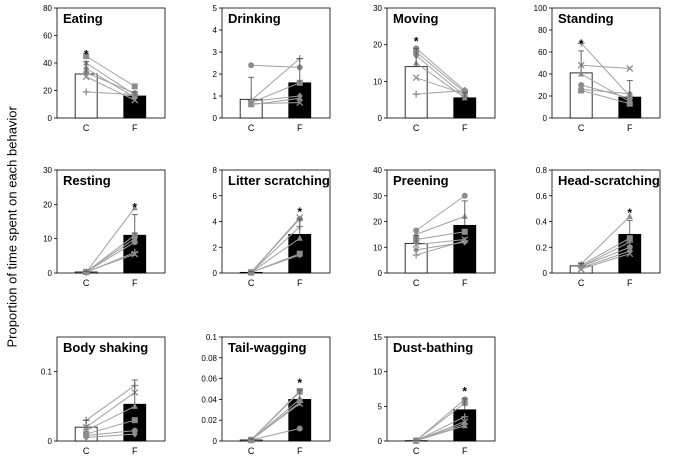 The height and width of the screenshot is (460, 678). Describe the element at coordinates (83, 18) in the screenshot. I see `panel-title: Eating` at that location.